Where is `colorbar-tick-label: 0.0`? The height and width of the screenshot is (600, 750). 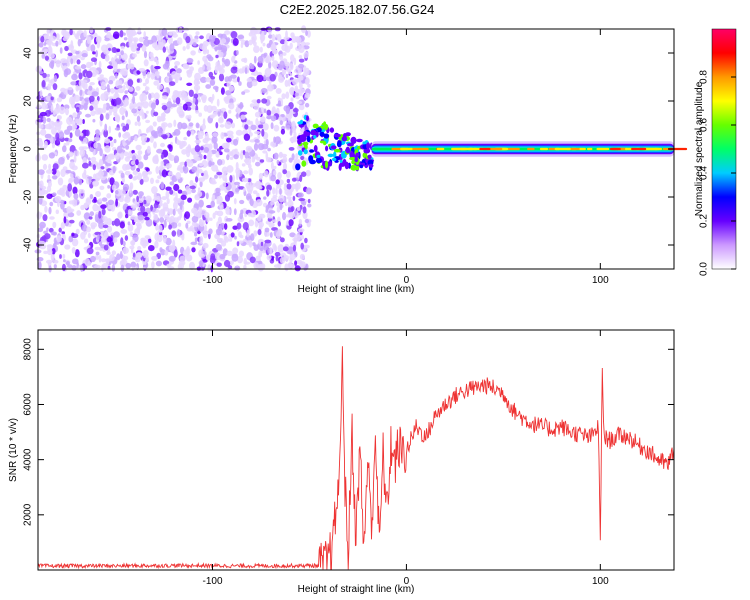
colorbar-tick-label: 0.0 is located at coordinates (704, 269).